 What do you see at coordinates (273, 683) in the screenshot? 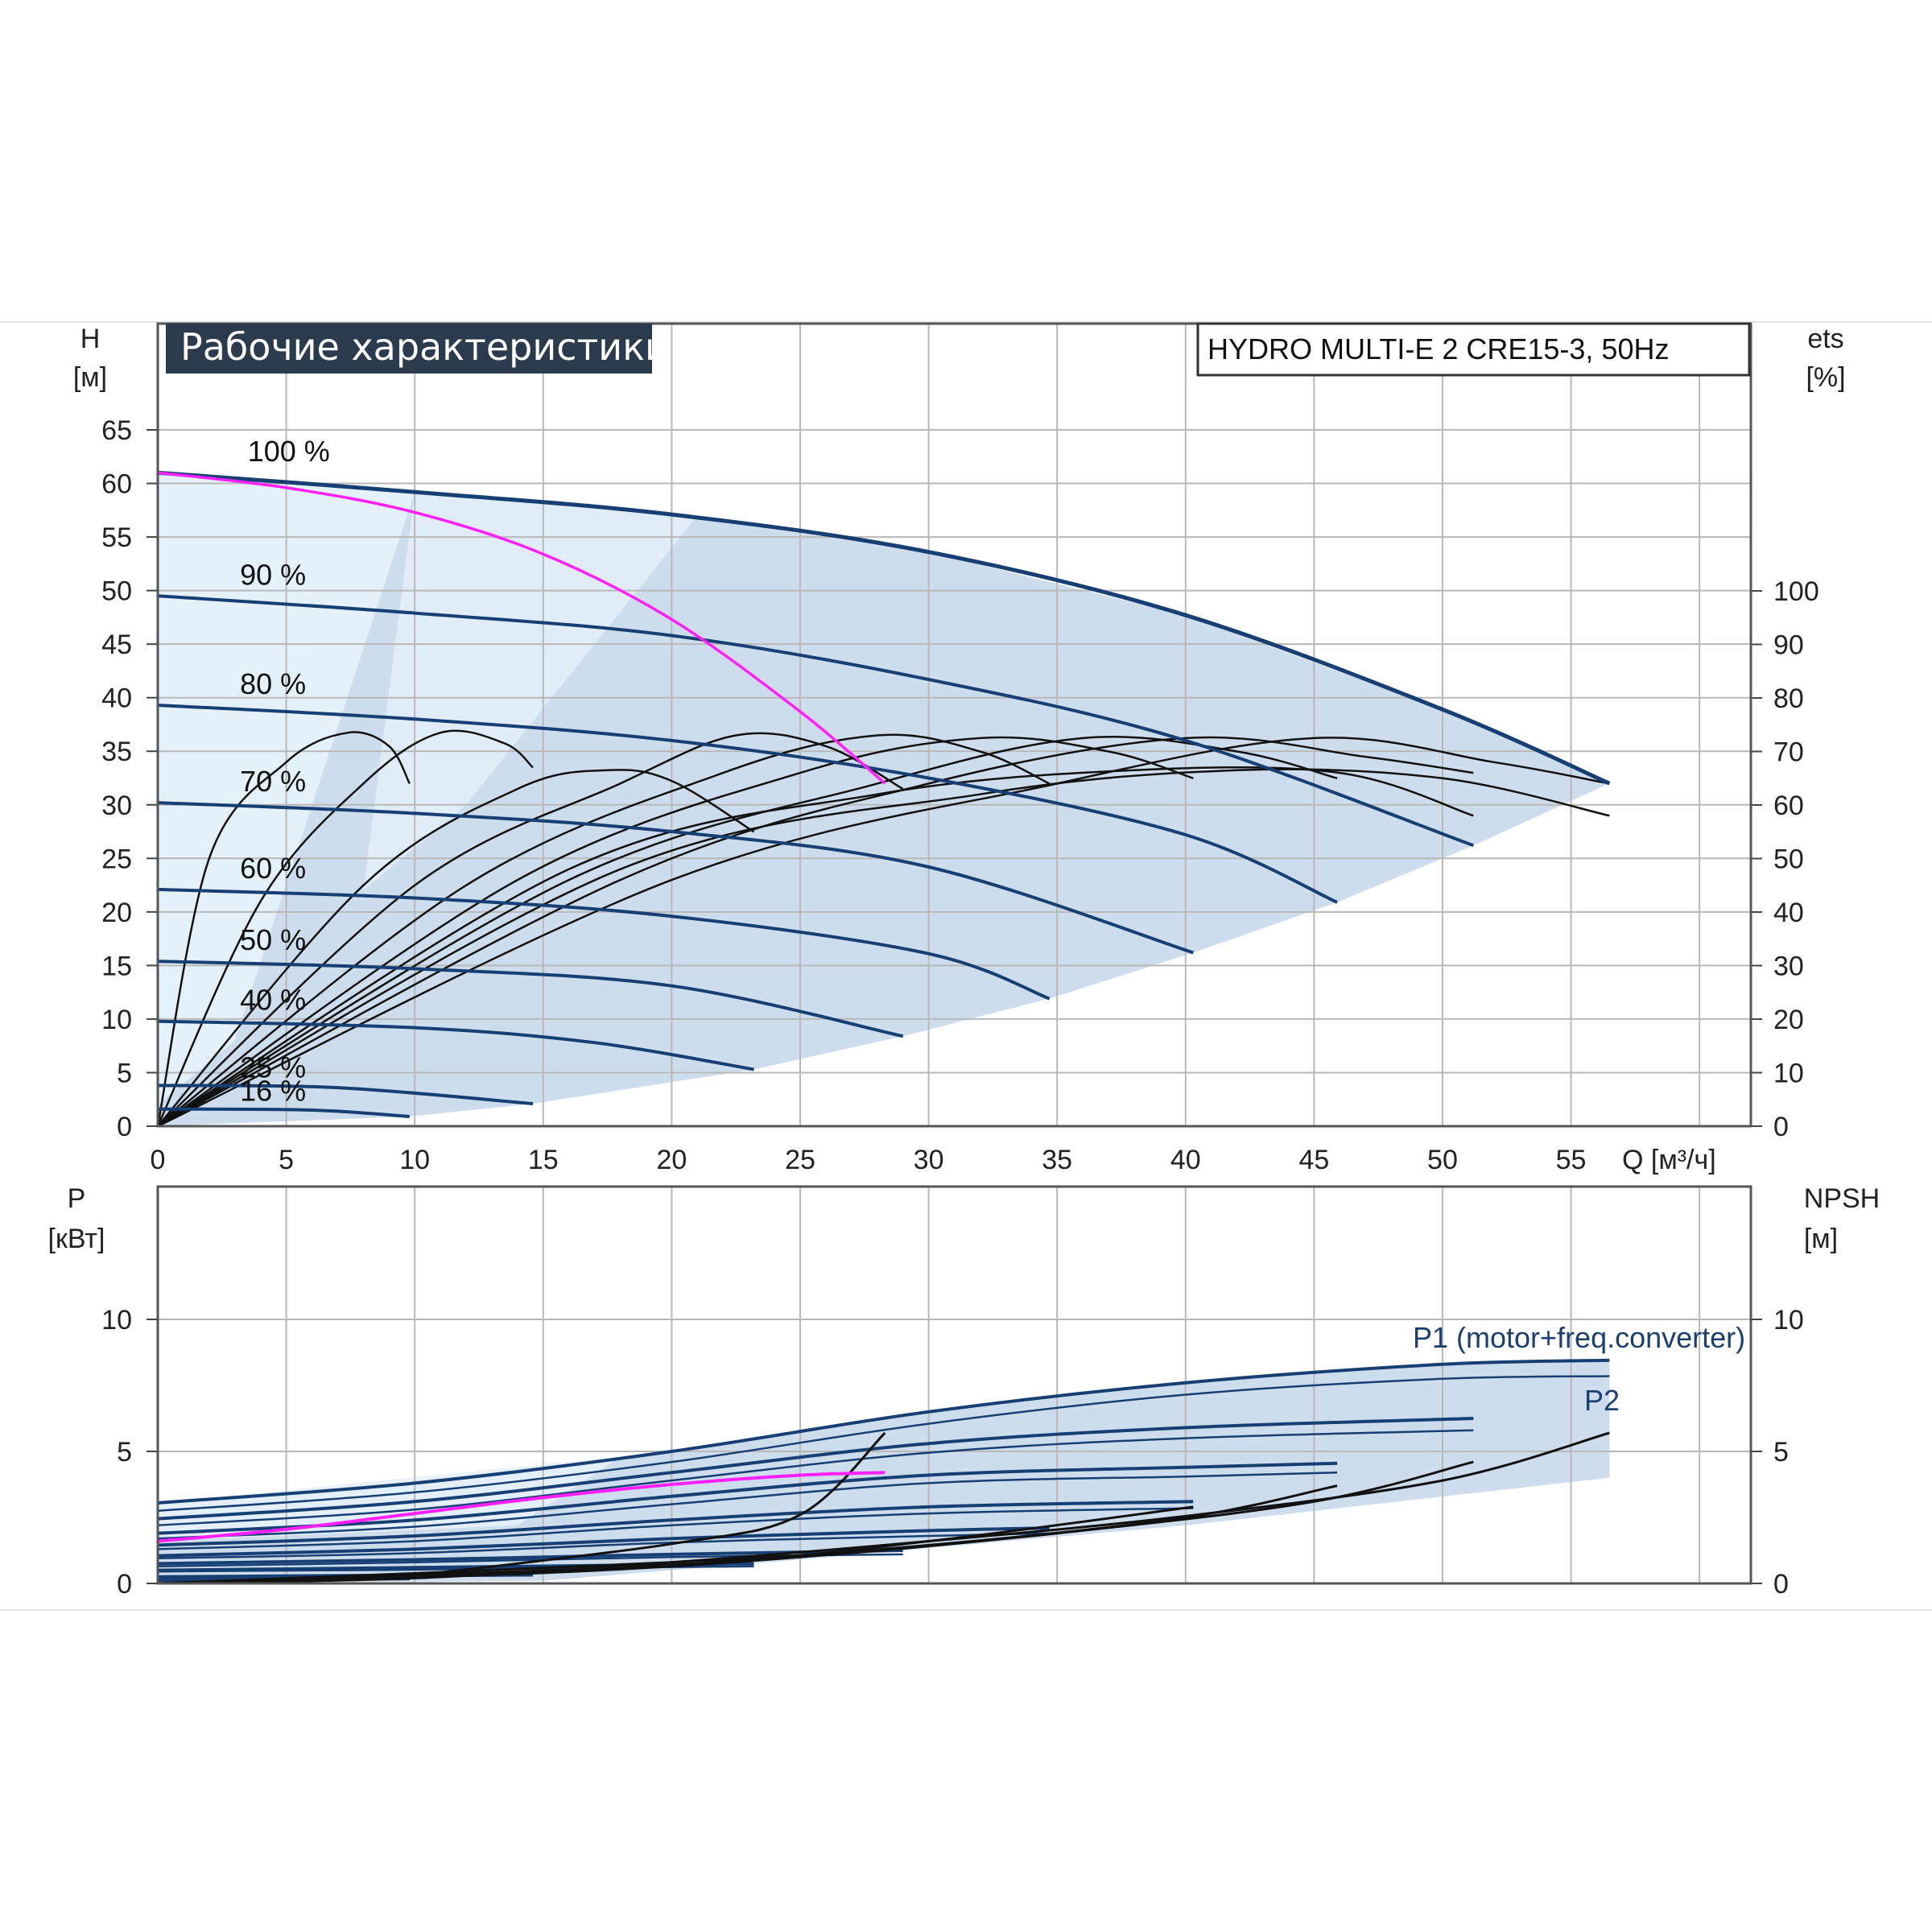
I see `speed-label: 80 %` at bounding box center [273, 683].